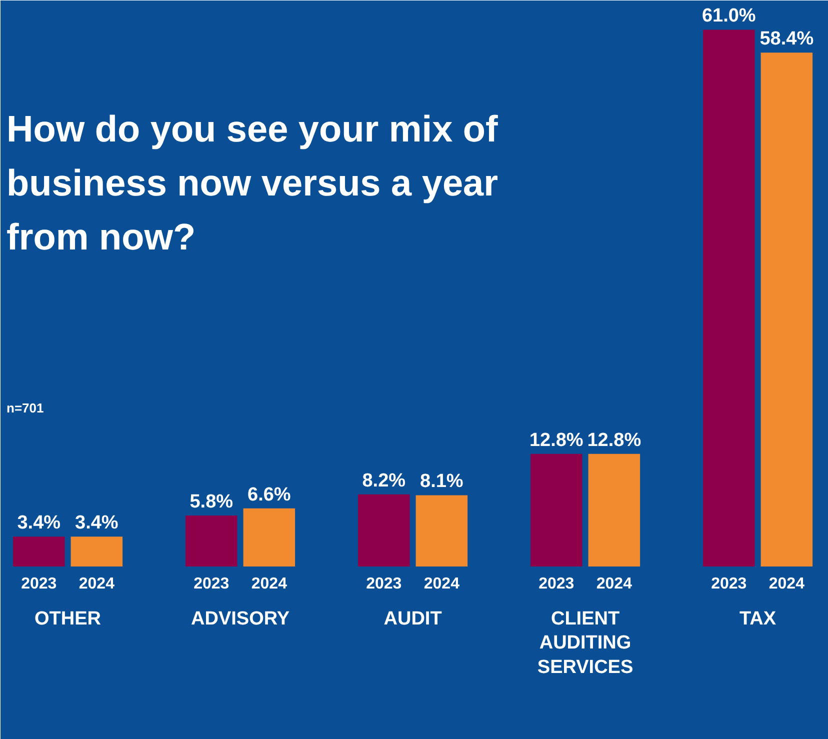 The height and width of the screenshot is (739, 828). Describe the element at coordinates (96, 584) in the screenshot. I see `series-label: 2024` at that location.